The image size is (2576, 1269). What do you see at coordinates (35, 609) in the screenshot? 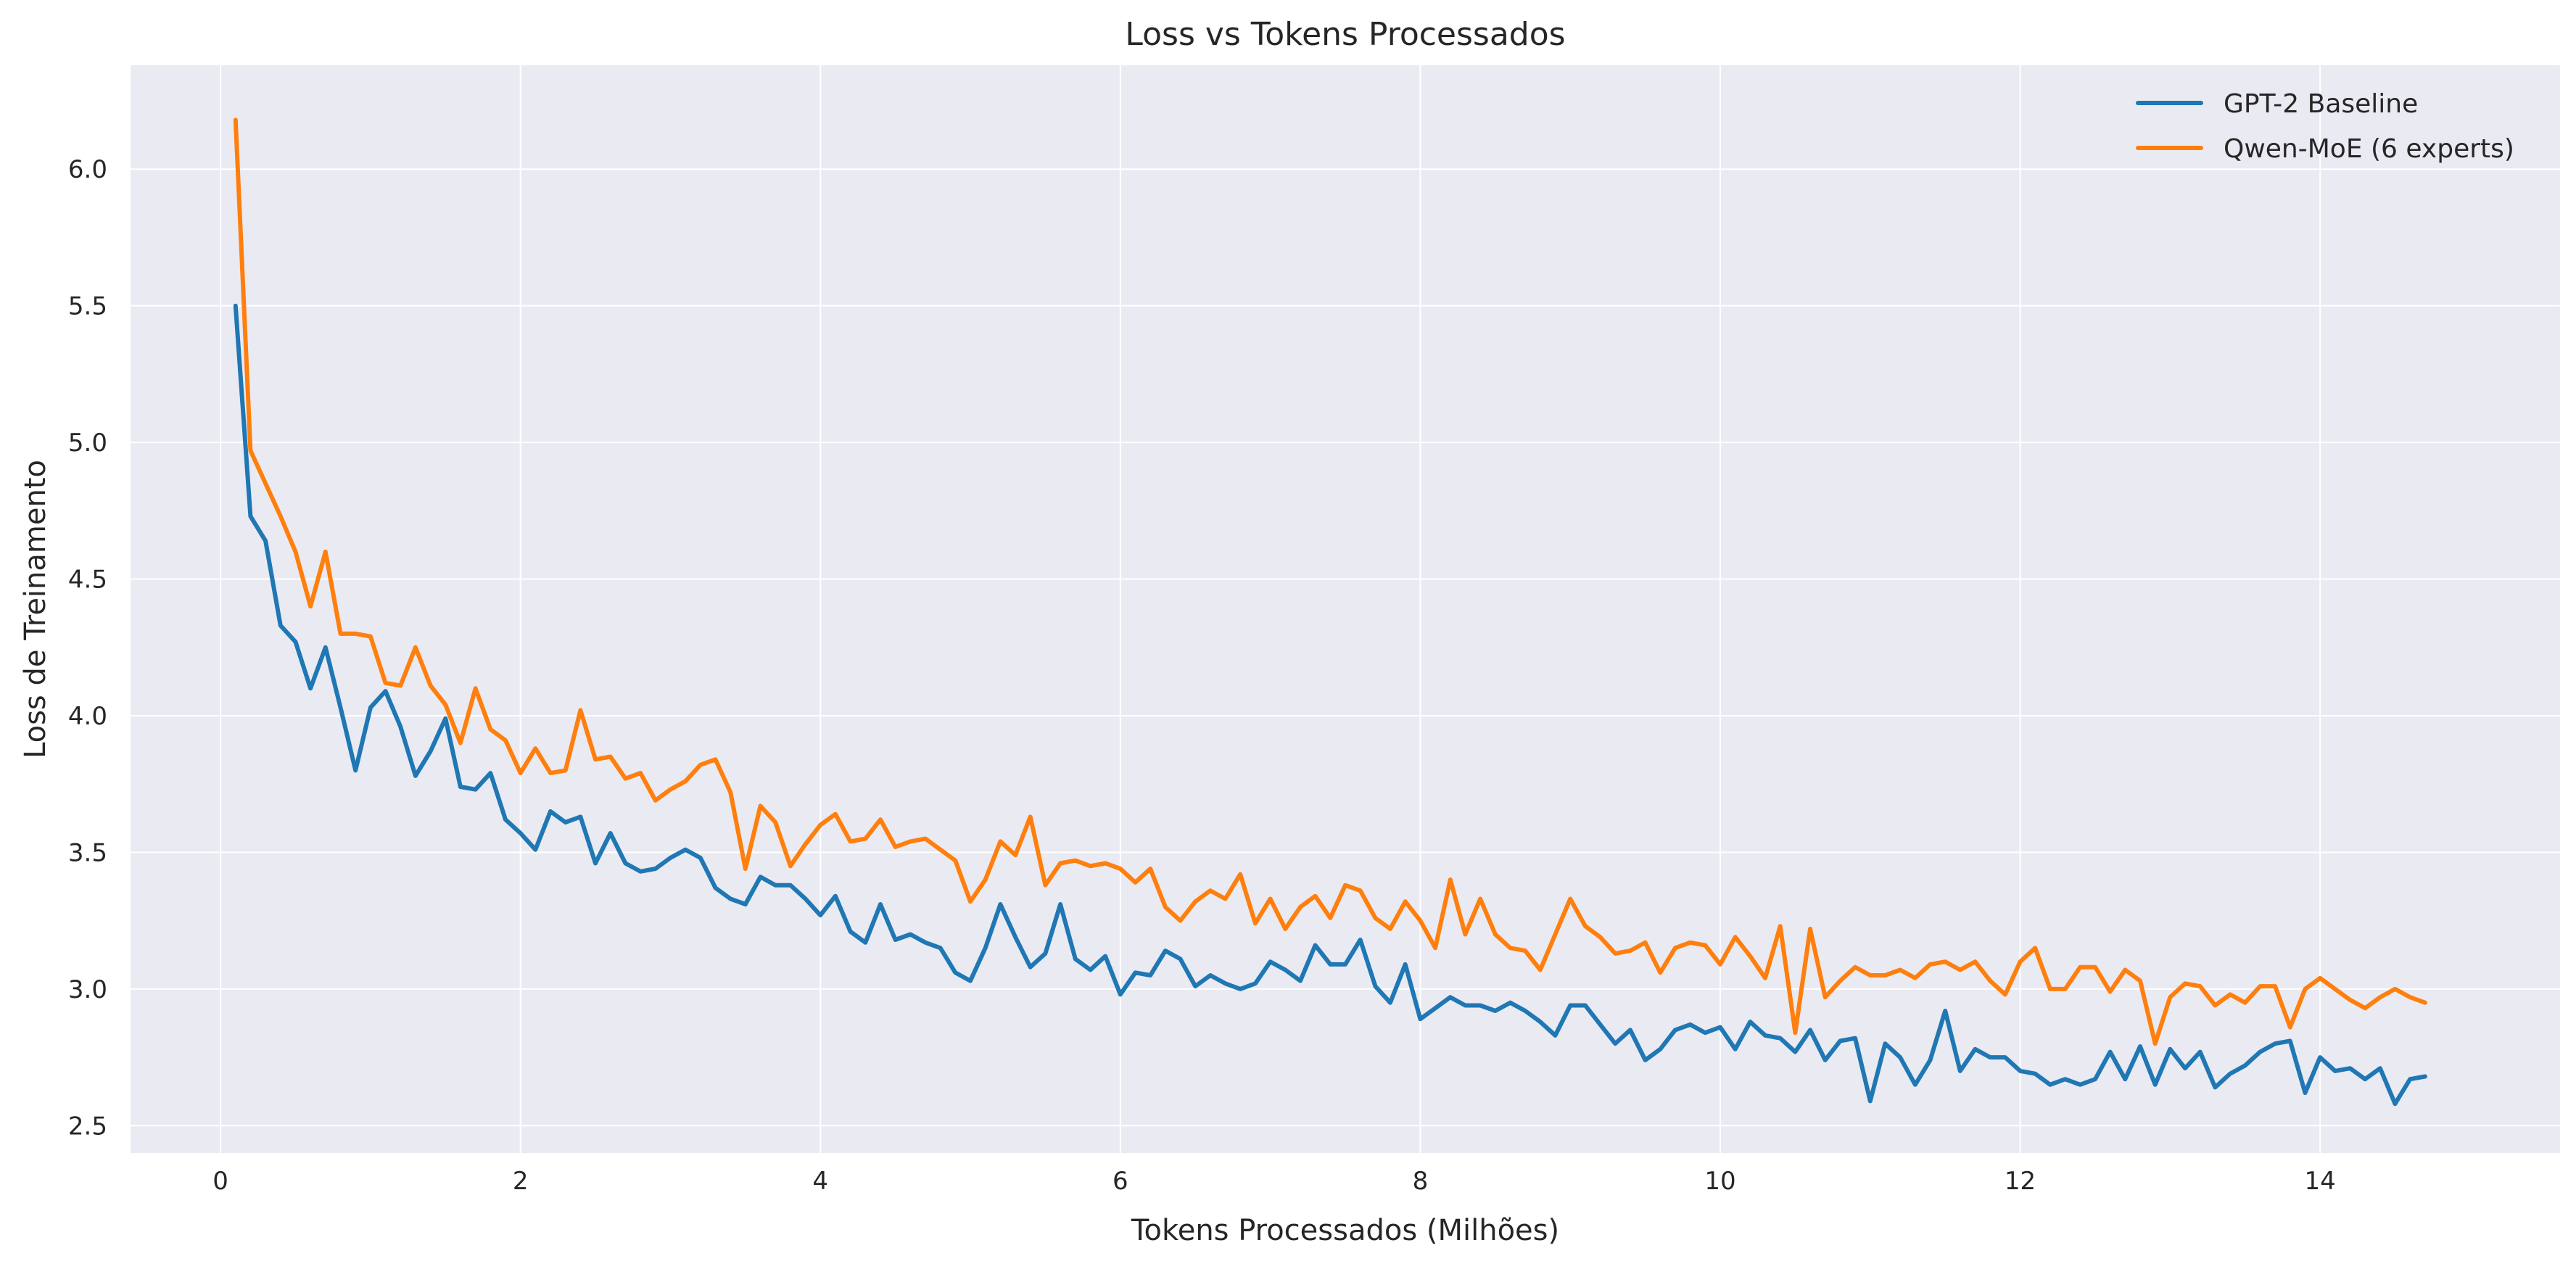
I see `y-axis-label: Loss de Treinamento` at bounding box center [35, 609].